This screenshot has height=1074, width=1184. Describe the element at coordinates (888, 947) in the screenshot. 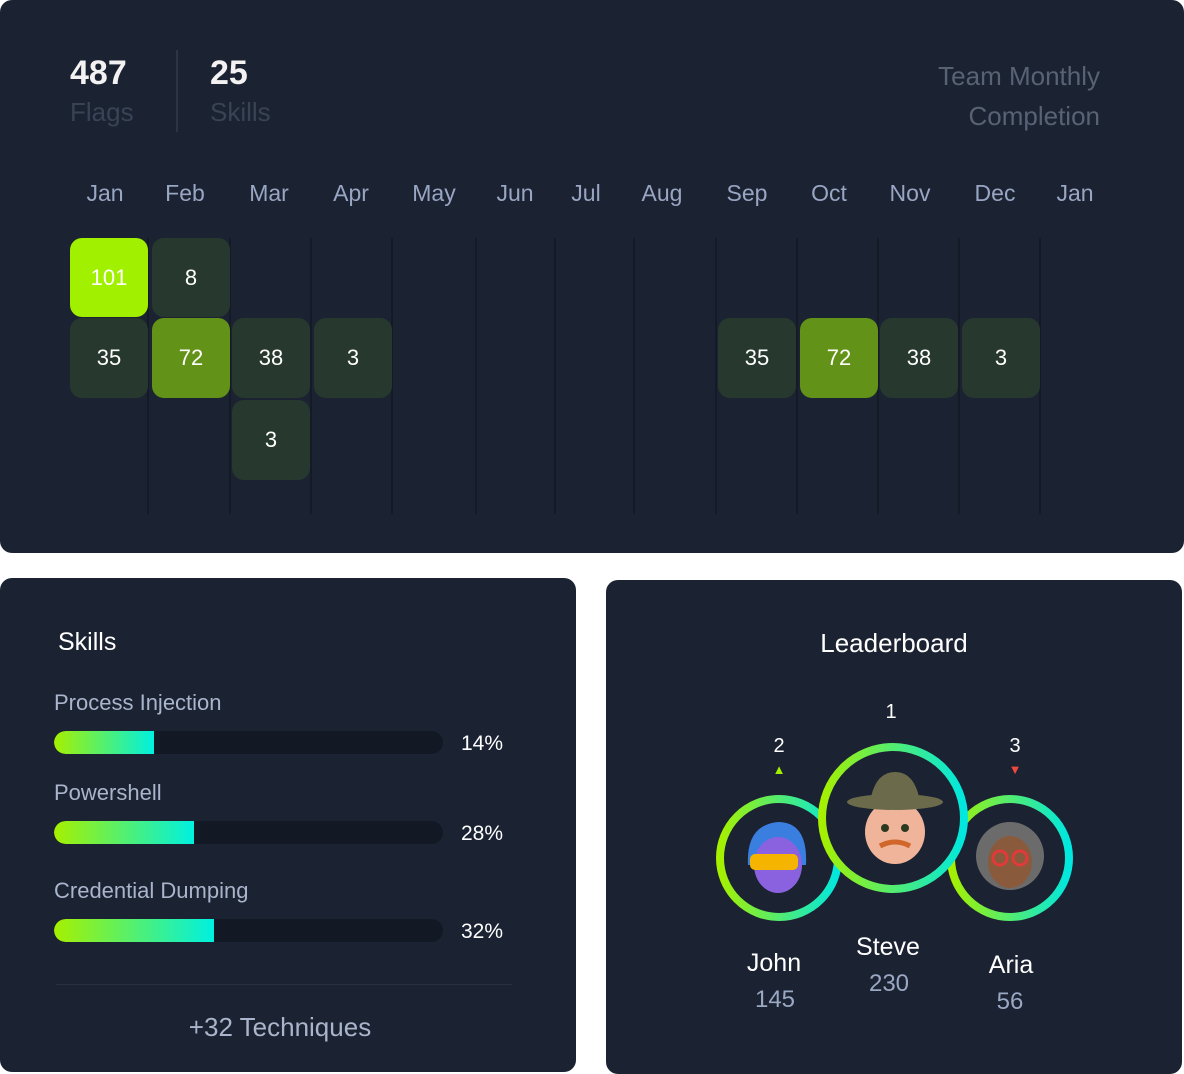

I see `player-name: Steve` at that location.